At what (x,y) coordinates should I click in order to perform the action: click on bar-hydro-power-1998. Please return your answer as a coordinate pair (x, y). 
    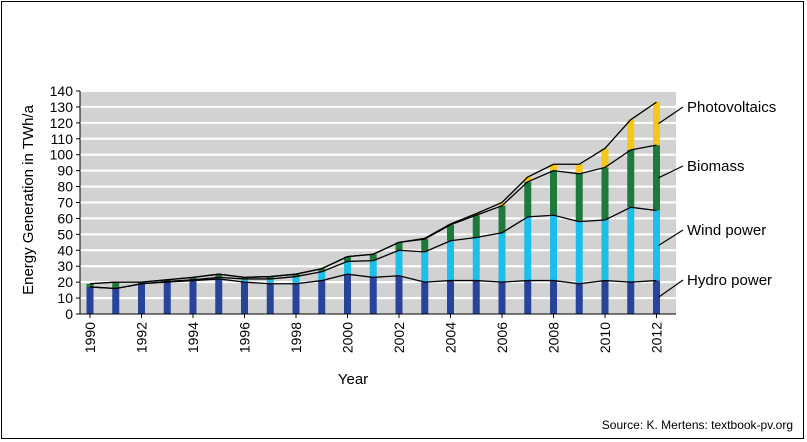
    Looking at the image, I should click on (296, 298).